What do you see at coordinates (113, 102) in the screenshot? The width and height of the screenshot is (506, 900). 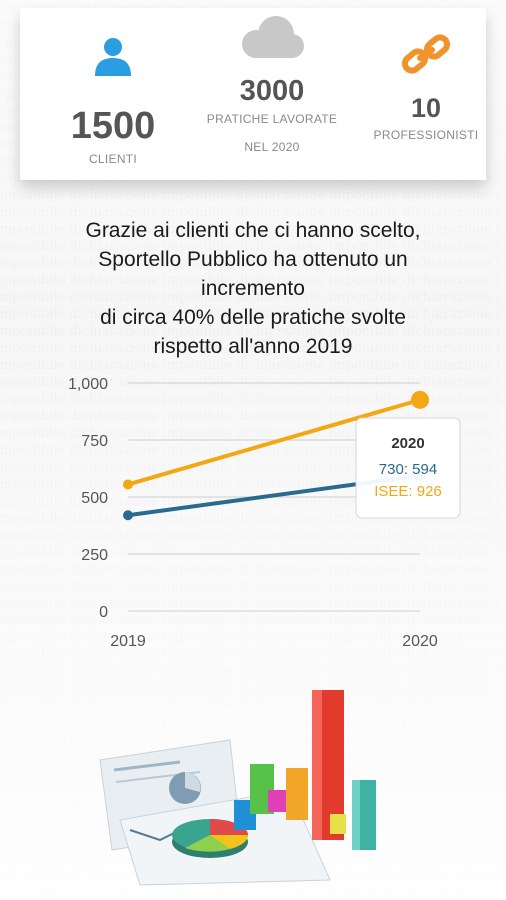 I see `stat-clienti: 1500 CLIENTI` at bounding box center [113, 102].